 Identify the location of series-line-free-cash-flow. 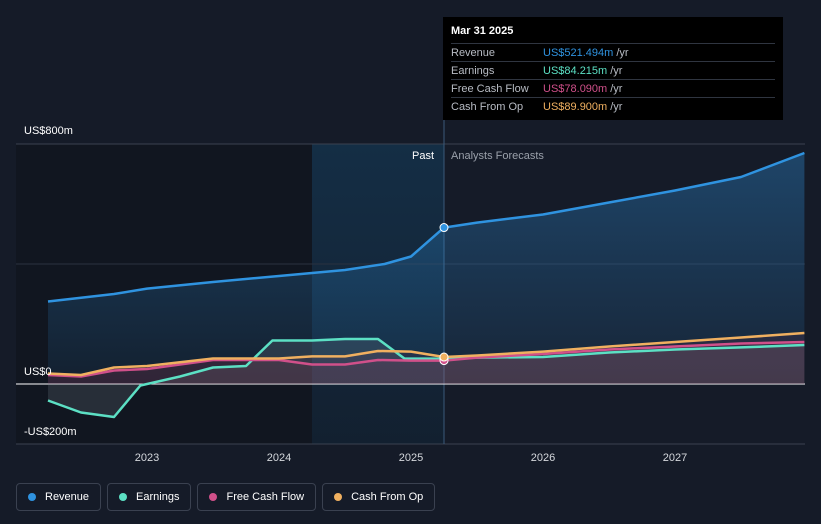
(426, 359).